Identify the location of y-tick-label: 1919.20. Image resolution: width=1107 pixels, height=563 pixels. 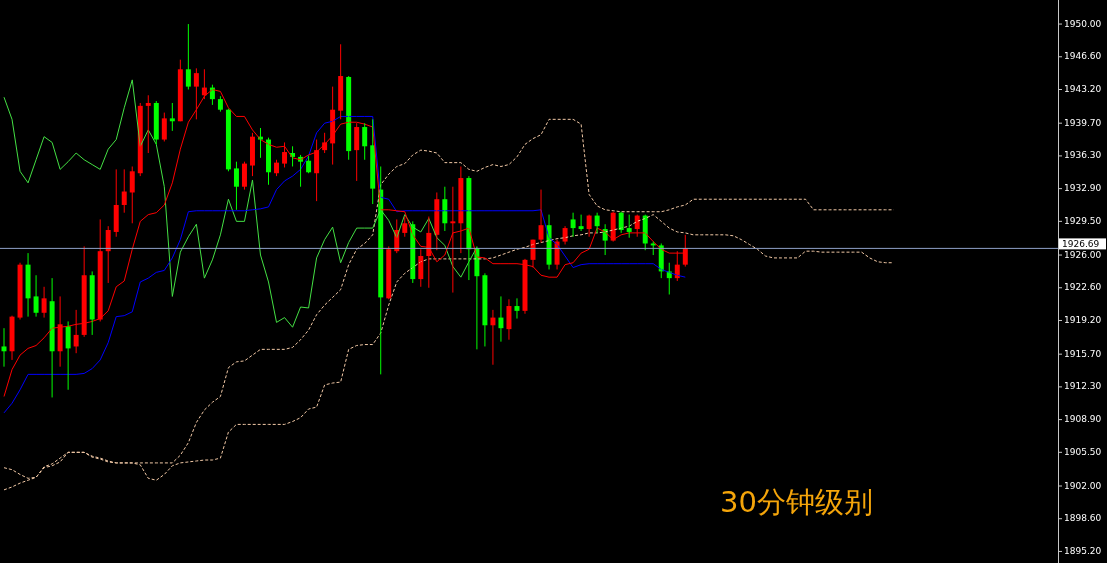
(1083, 319).